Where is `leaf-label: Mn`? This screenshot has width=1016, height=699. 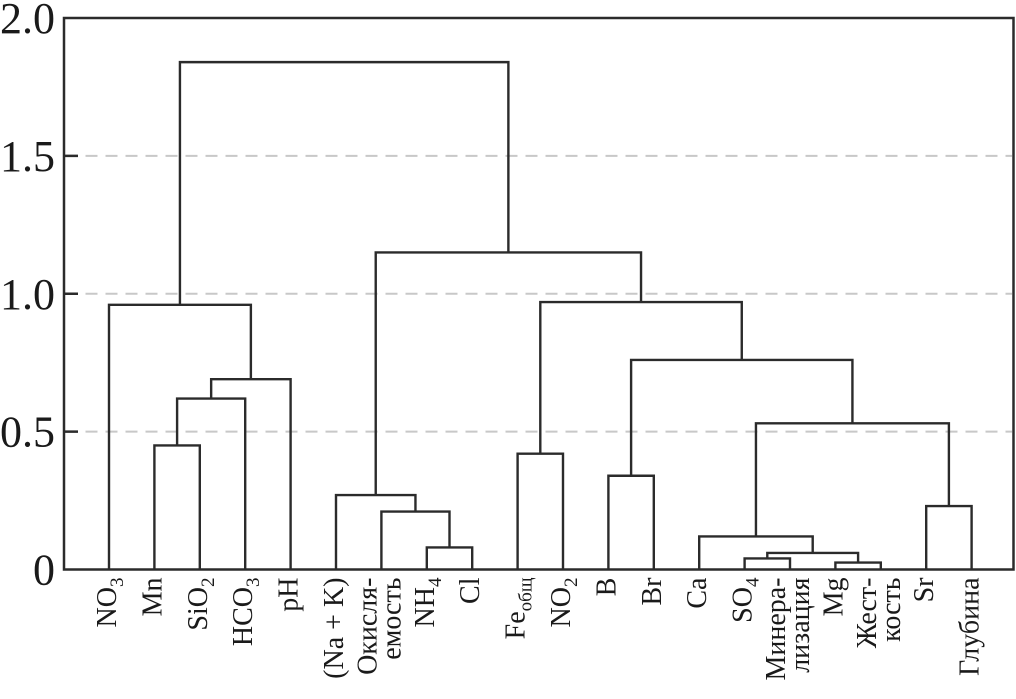 leaf-label: Mn is located at coordinates (152, 597).